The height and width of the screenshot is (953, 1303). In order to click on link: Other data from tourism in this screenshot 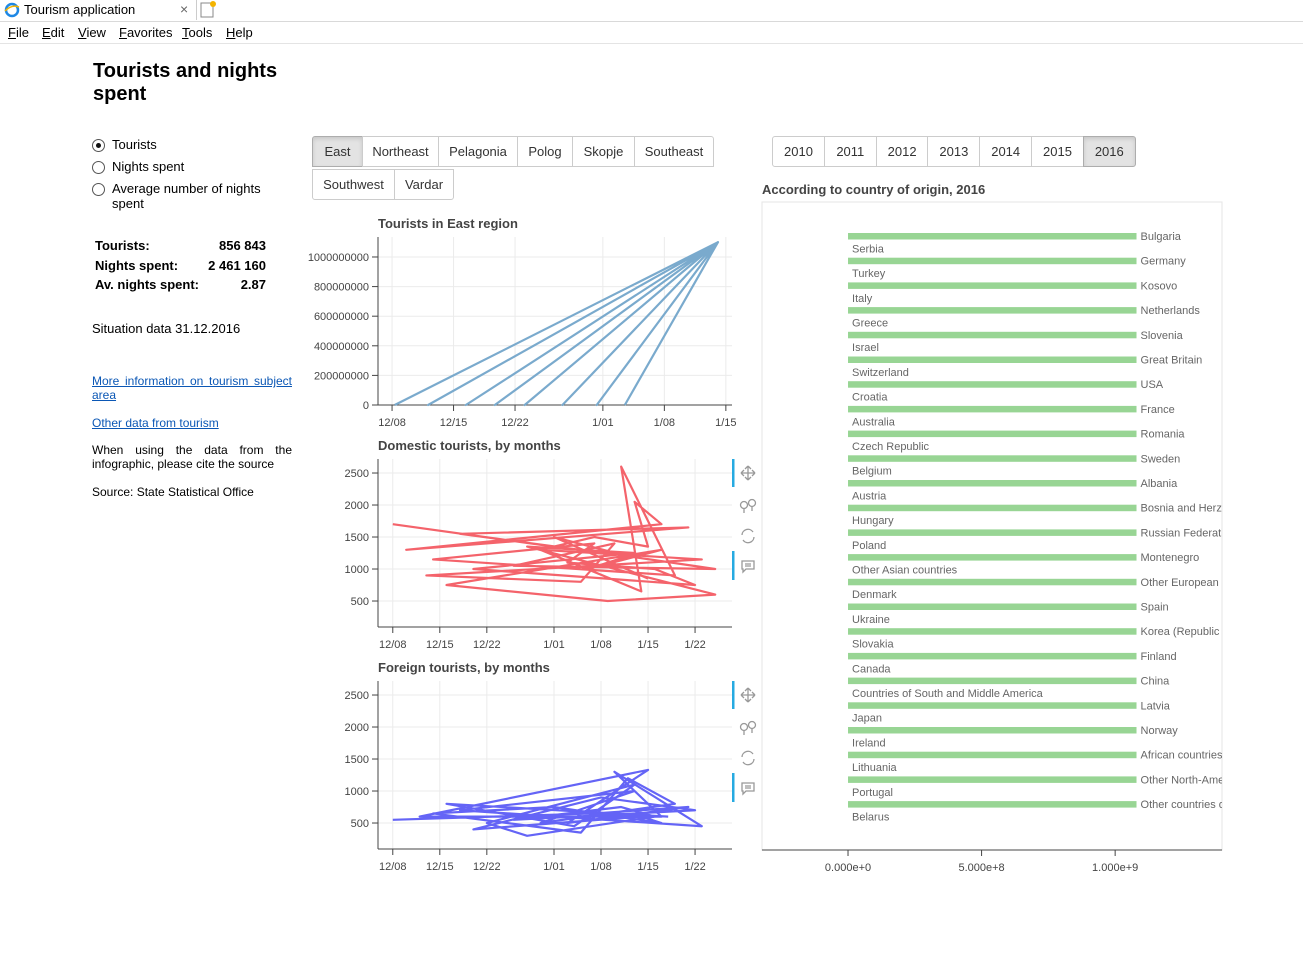, I will do `click(155, 423)`.